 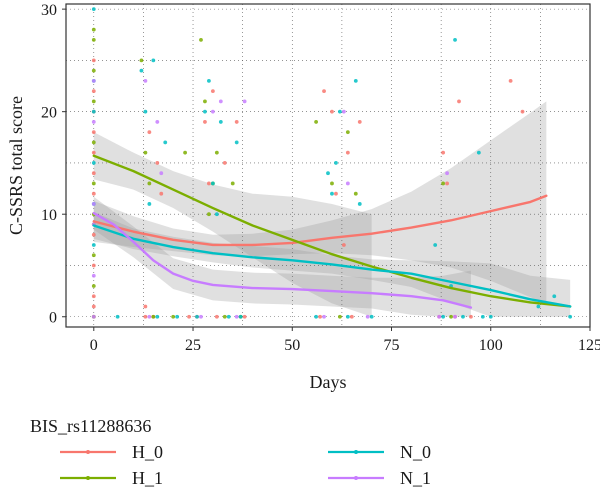 I want to click on x-tick-label: 75, so click(x=392, y=345).